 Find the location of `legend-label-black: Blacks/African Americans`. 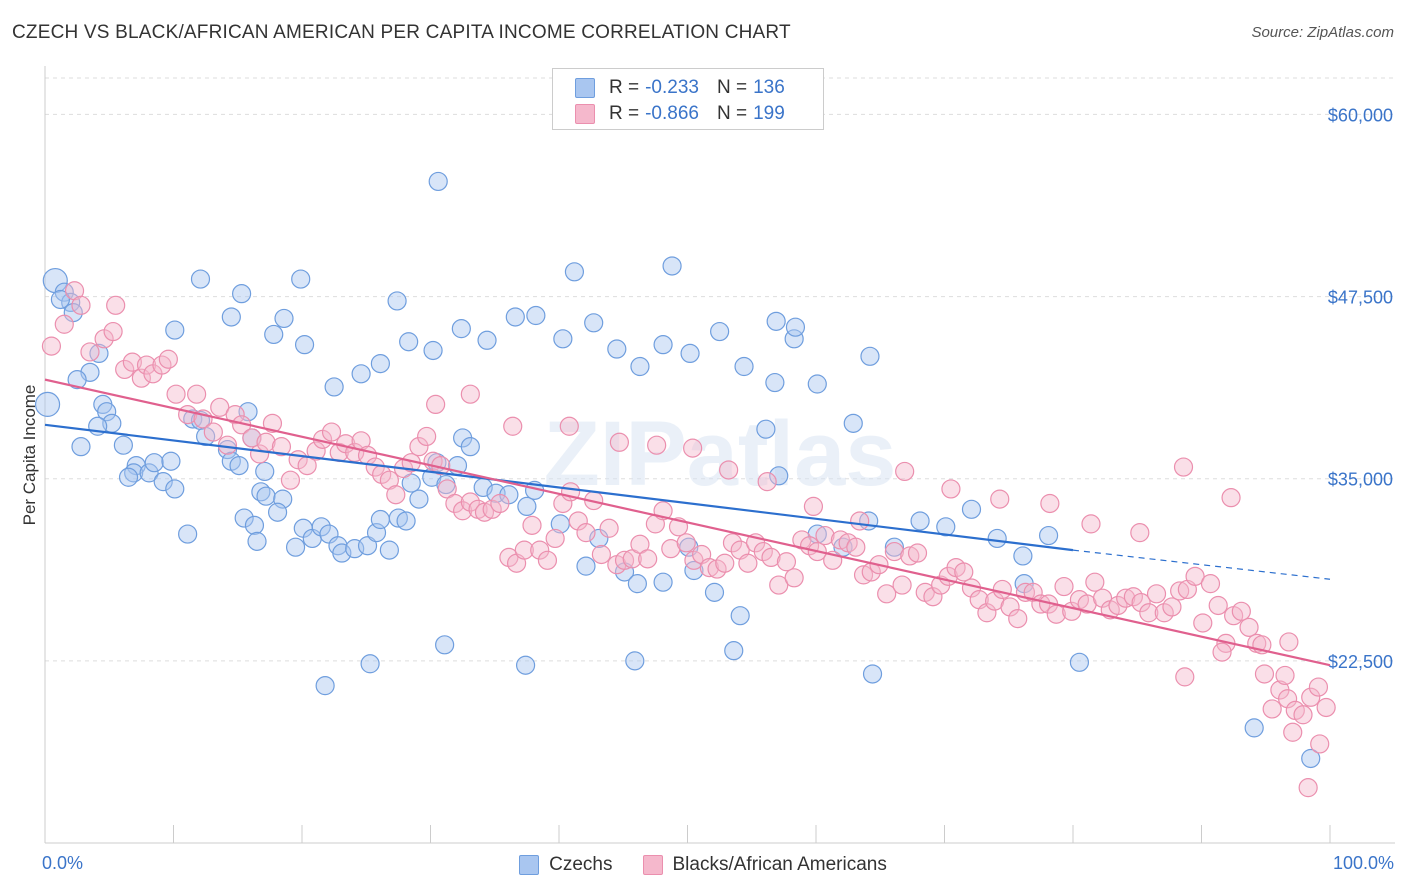

legend-label-black: Blacks/African Americans is located at coordinates (779, 864).